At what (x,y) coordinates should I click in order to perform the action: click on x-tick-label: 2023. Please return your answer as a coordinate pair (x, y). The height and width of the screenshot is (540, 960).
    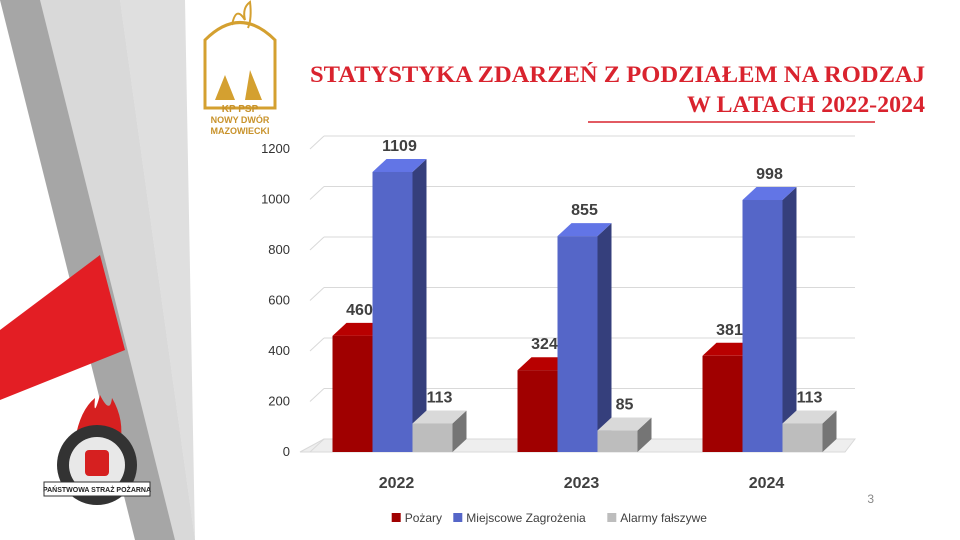
    Looking at the image, I should click on (582, 483).